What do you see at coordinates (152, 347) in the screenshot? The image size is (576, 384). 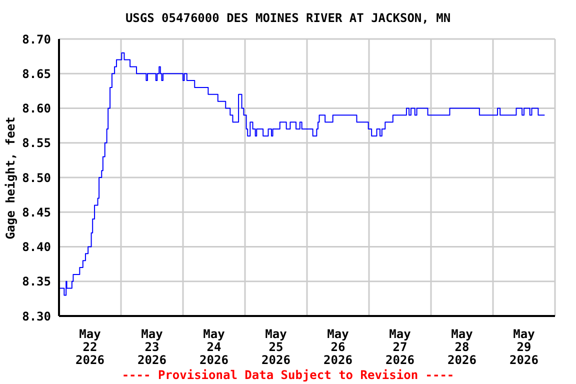 I see `x-tick-label: May 23 2026` at bounding box center [152, 347].